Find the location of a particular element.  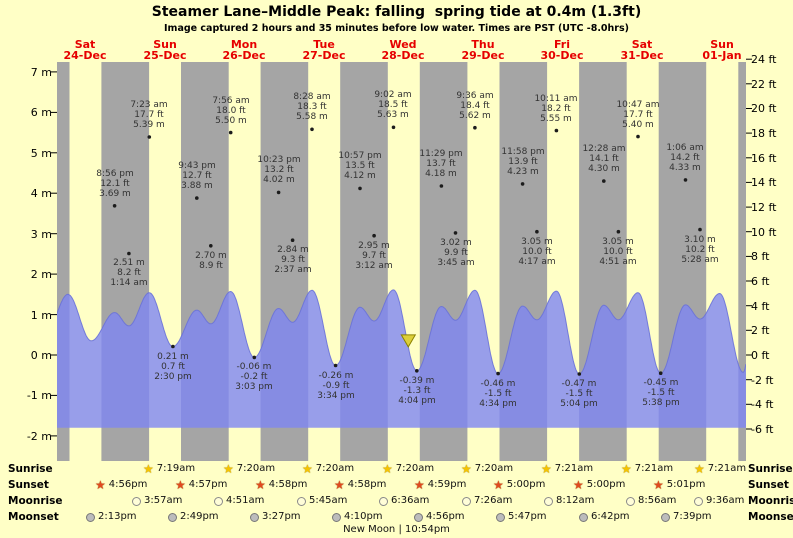

tide-annotation: -0.47 m -1.5 ft 5:04 pm is located at coordinates (579, 394).